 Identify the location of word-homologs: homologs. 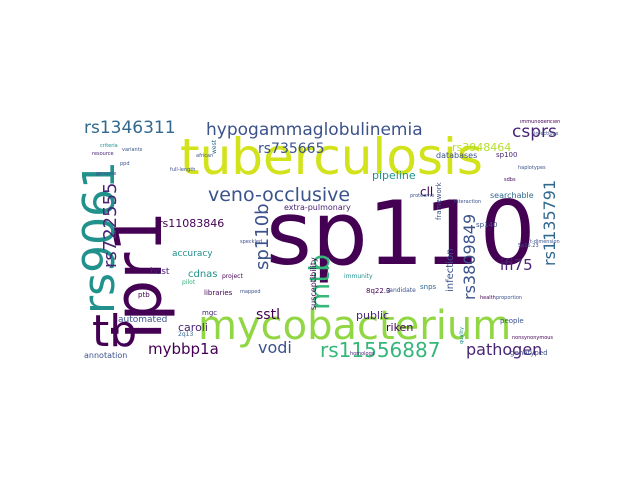
(362, 354).